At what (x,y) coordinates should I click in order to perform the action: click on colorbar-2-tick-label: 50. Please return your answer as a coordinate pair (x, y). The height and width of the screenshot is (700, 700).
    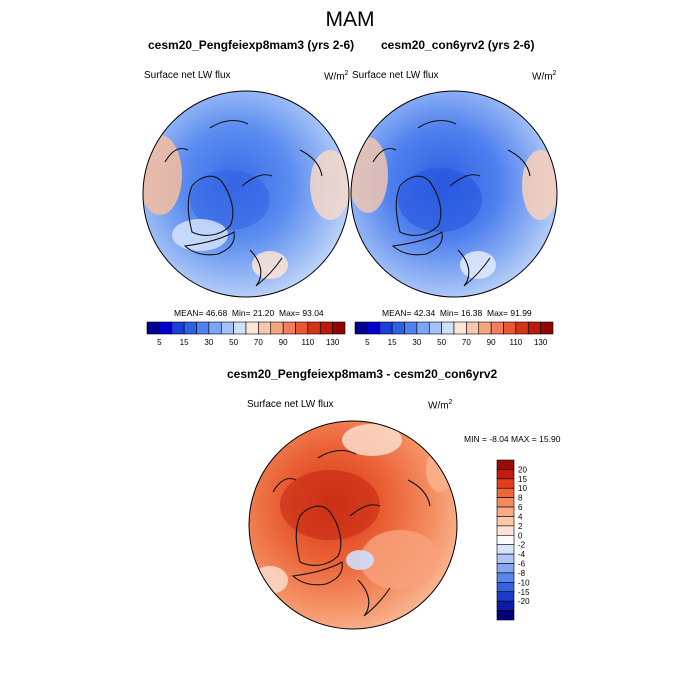
    Looking at the image, I should click on (441, 342).